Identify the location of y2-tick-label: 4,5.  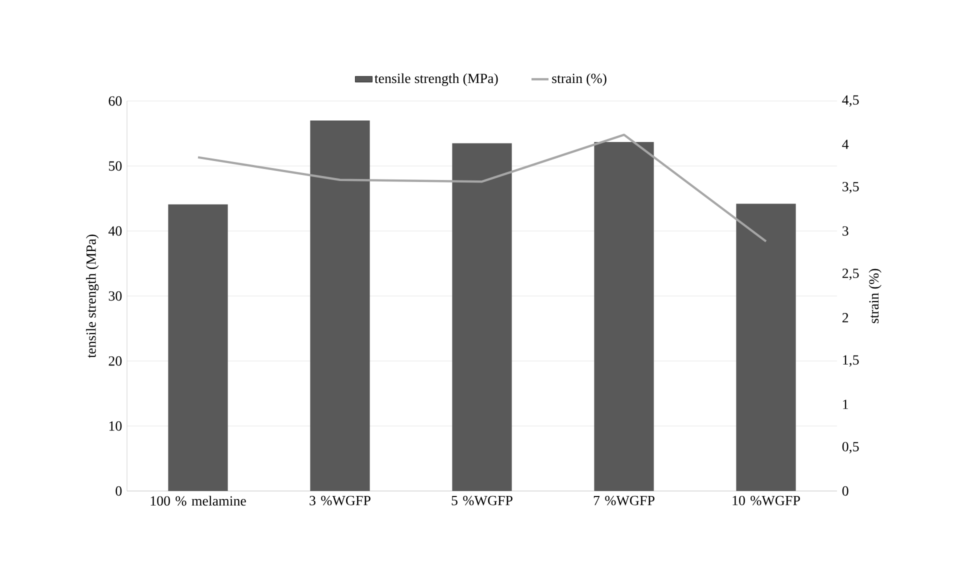
(850, 101).